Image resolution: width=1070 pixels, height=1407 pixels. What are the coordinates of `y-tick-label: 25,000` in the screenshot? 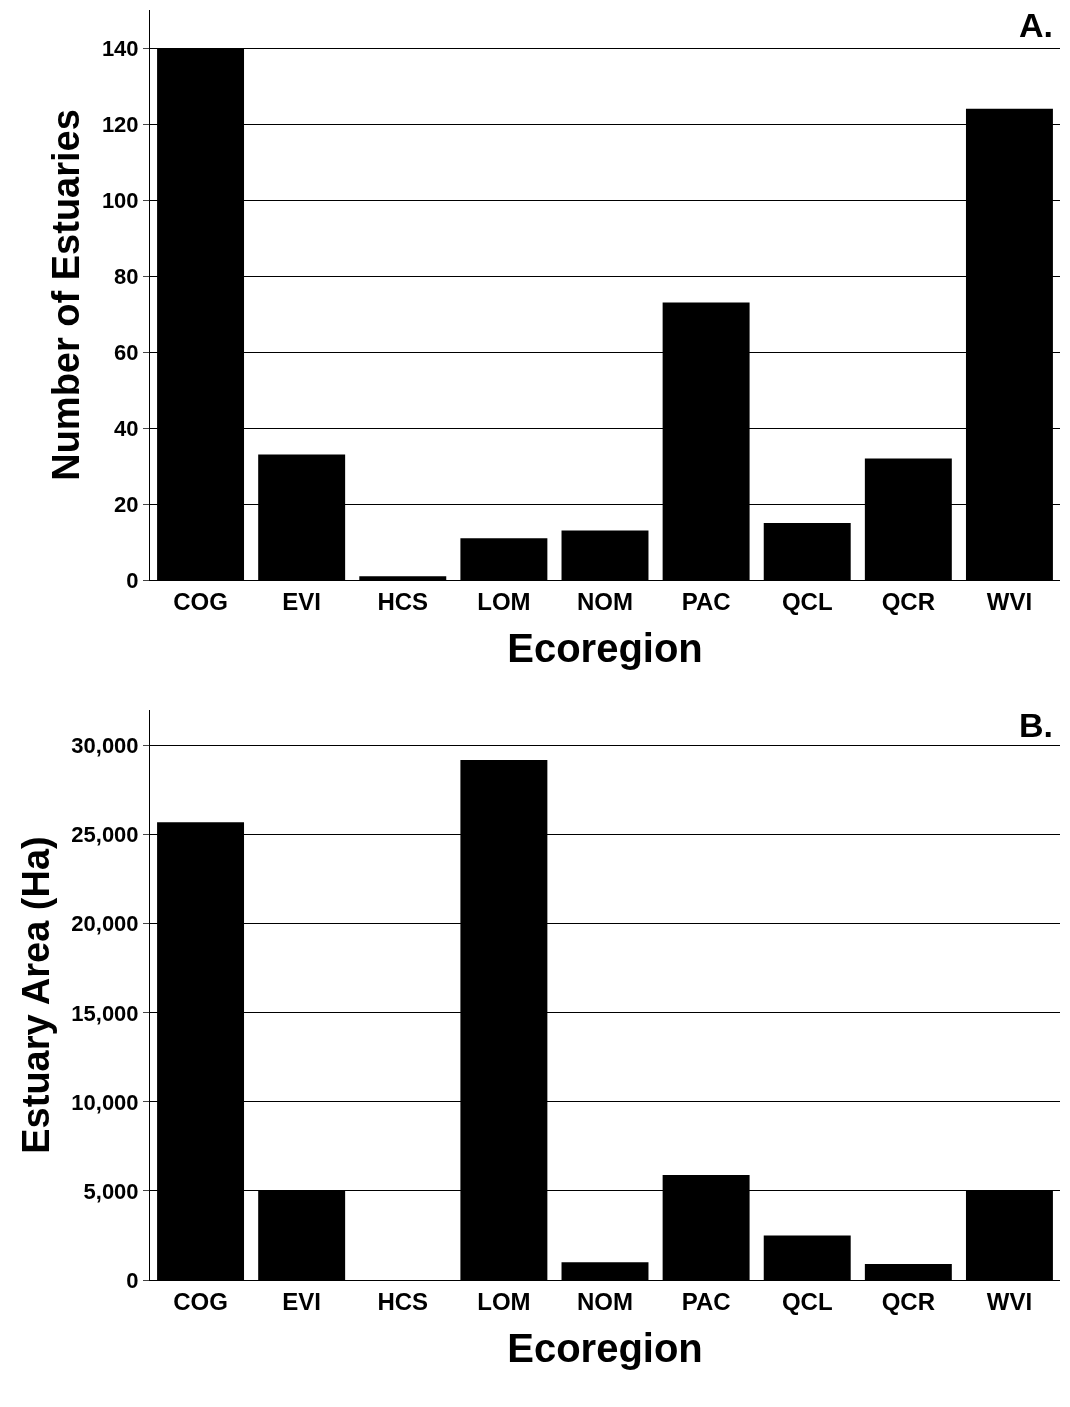 It's located at (105, 835).